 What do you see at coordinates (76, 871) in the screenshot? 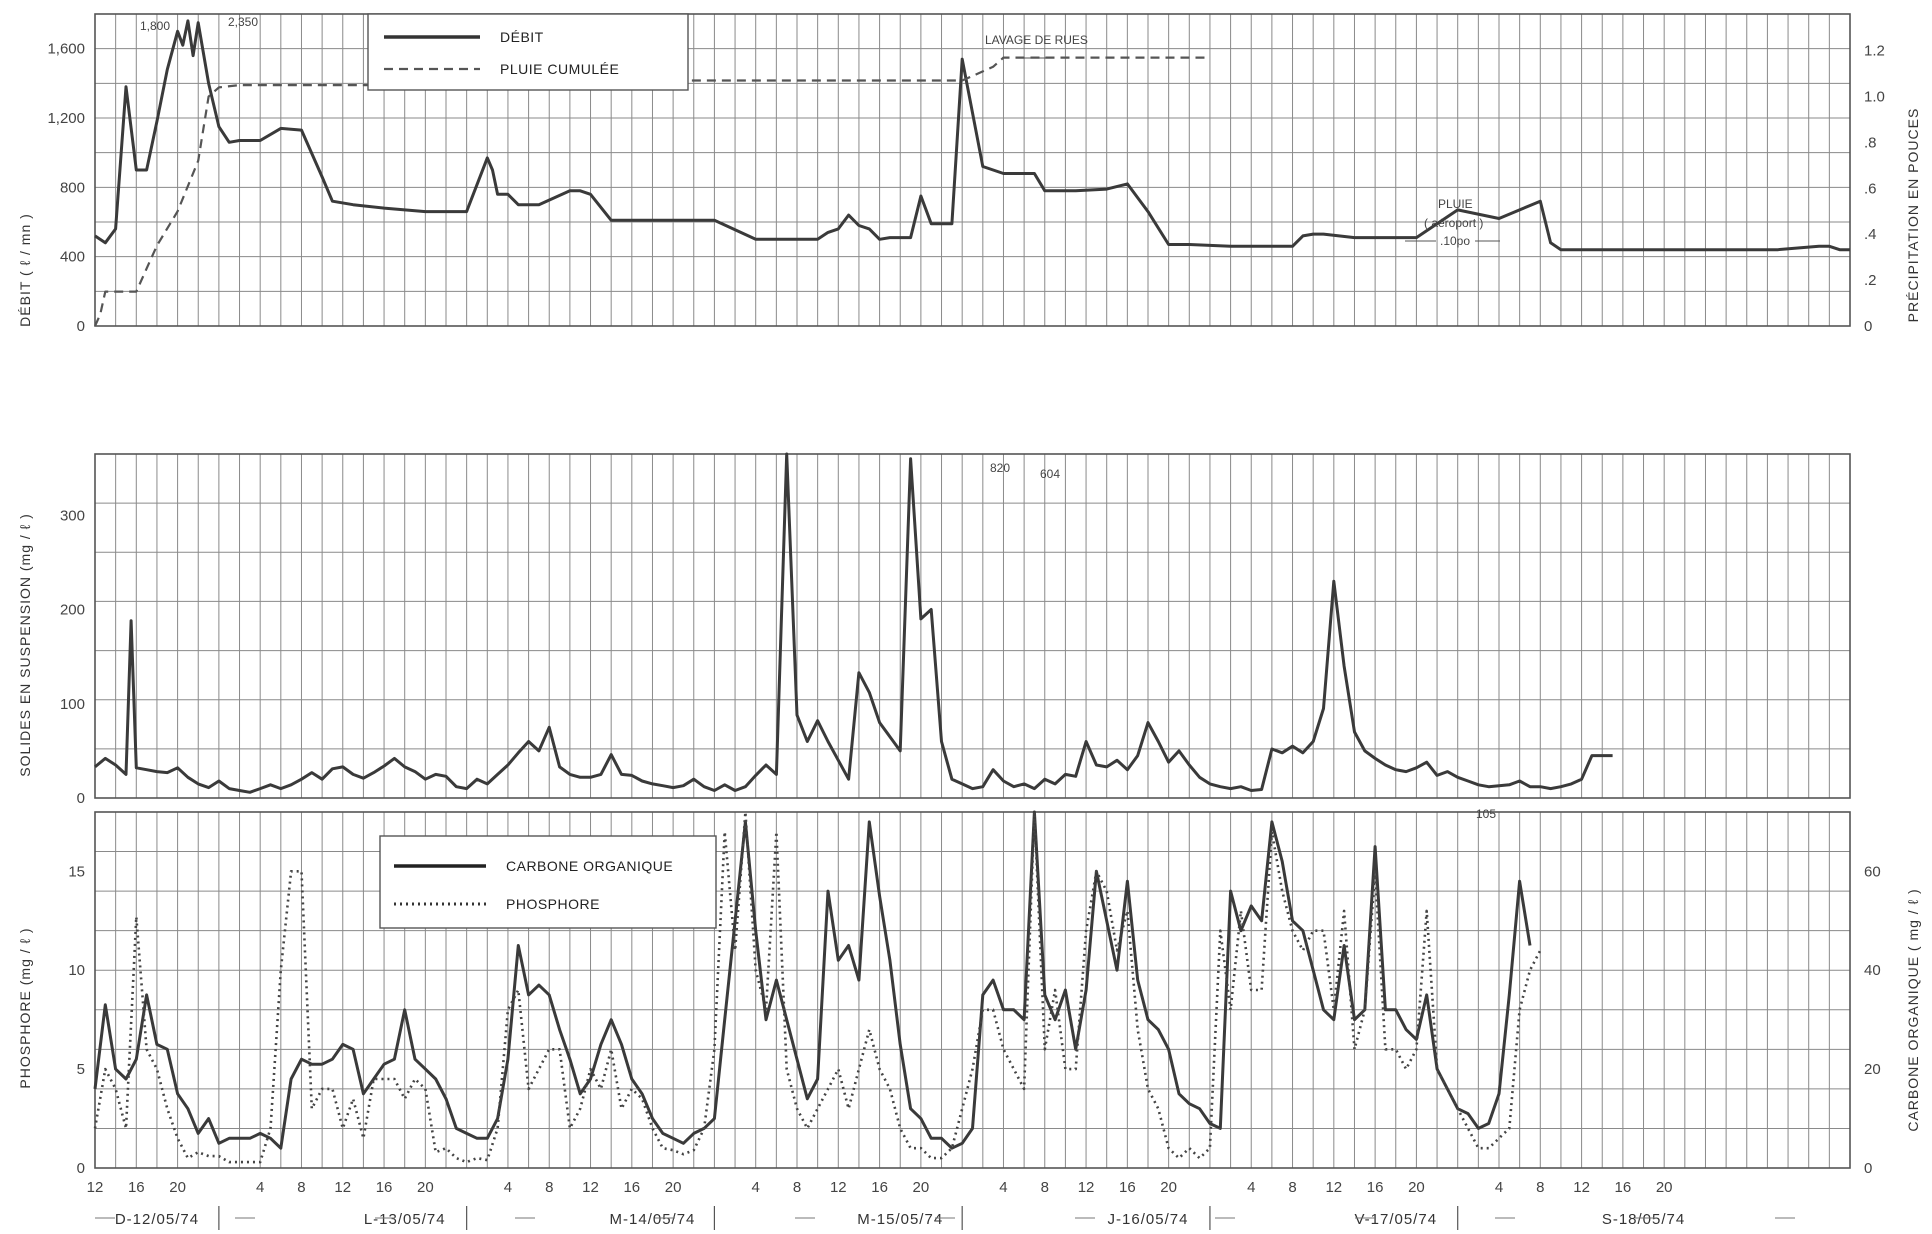
I see `y-tick-label: 15` at bounding box center [76, 871].